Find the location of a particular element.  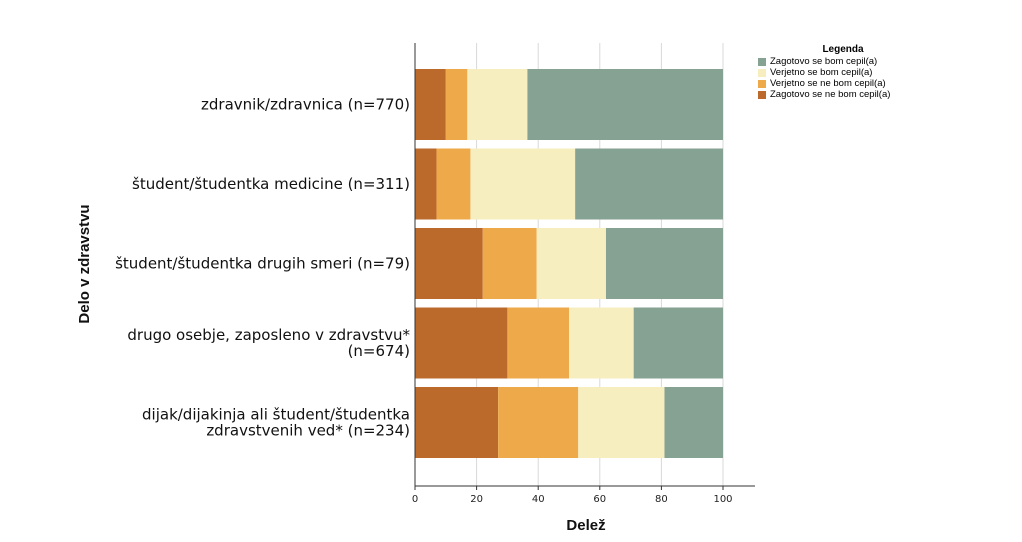

x-tick-label: 0 is located at coordinates (415, 499).